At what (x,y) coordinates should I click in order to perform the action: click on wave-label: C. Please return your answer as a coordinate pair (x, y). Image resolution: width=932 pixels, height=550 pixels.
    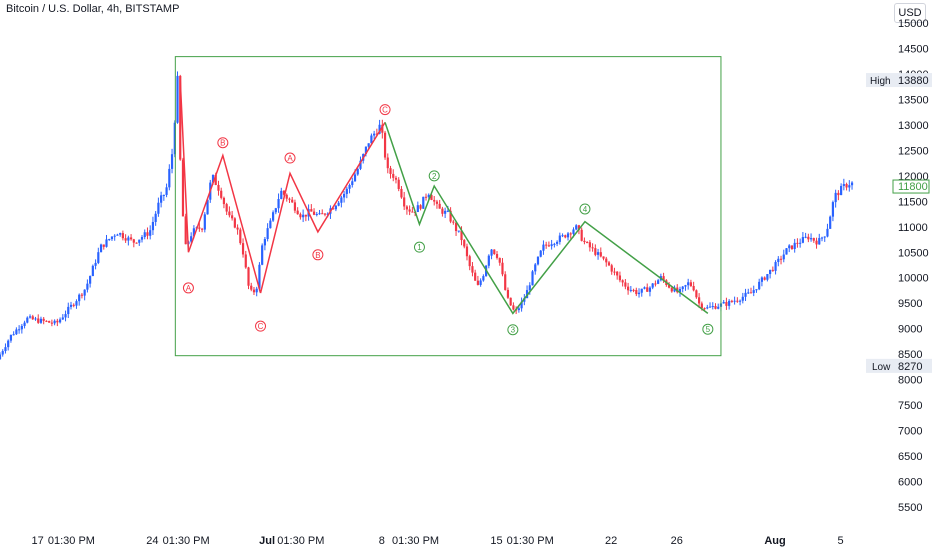
    Looking at the image, I should click on (385, 110).